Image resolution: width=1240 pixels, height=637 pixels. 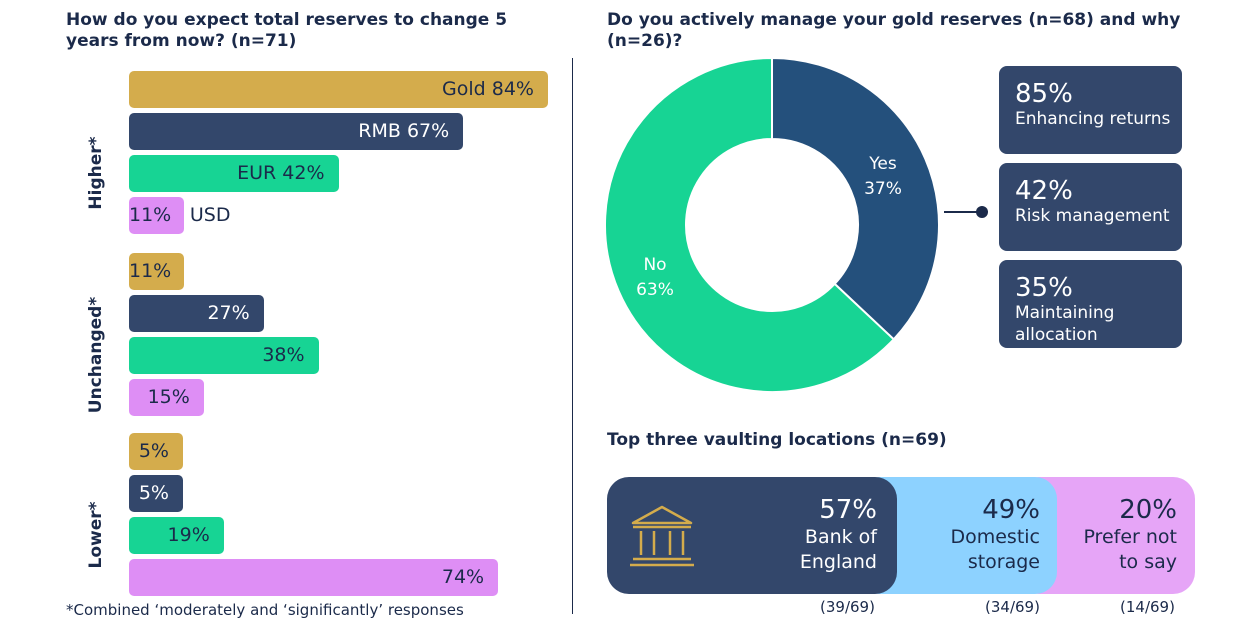 I want to click on vaulting-locations-title: Top three vaulting locations (n=69), so click(x=777, y=440).